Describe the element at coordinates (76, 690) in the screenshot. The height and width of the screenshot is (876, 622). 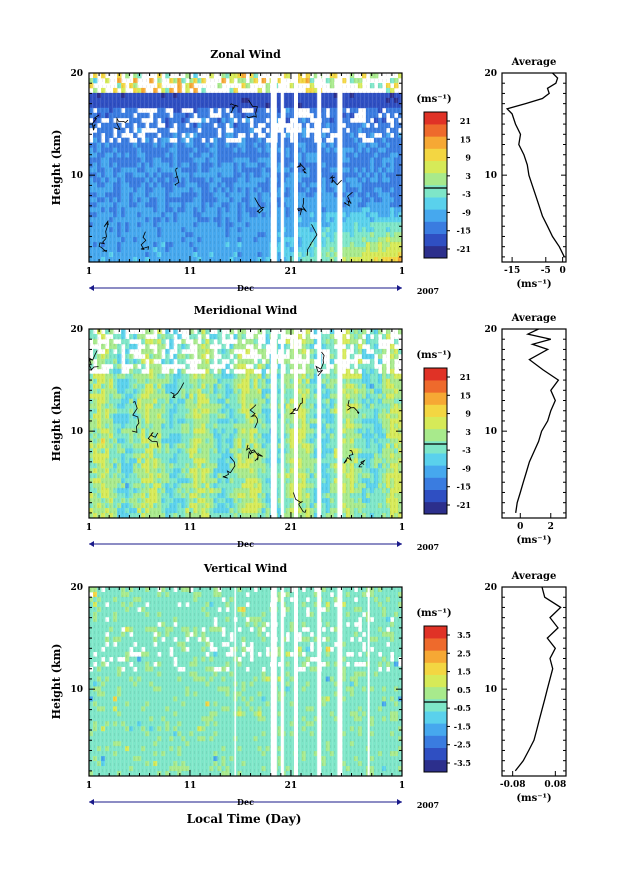
I see `y-tick-label: 10` at that location.